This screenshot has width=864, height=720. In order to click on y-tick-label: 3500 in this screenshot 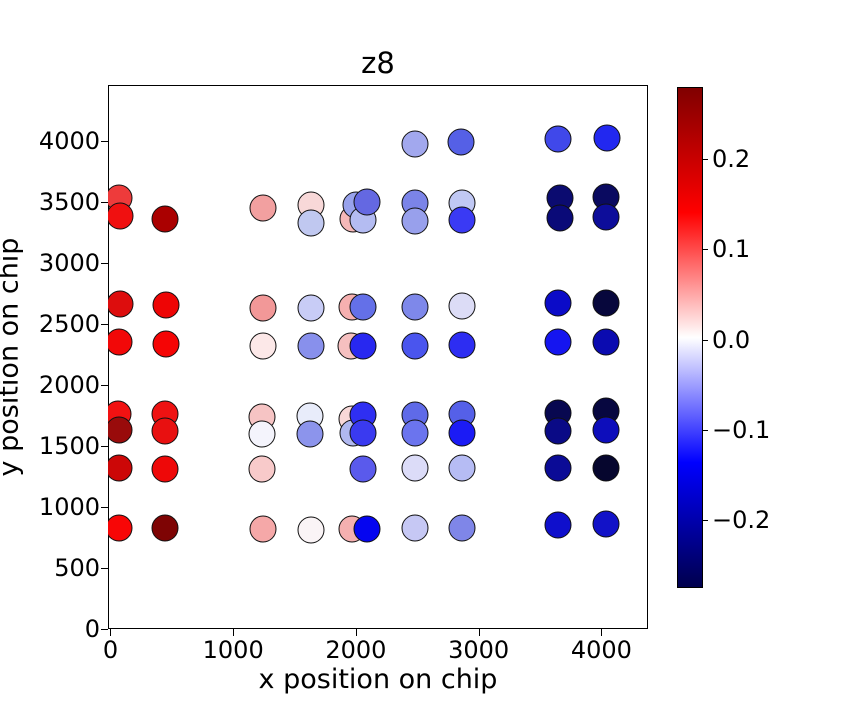, I will do `click(69, 201)`.